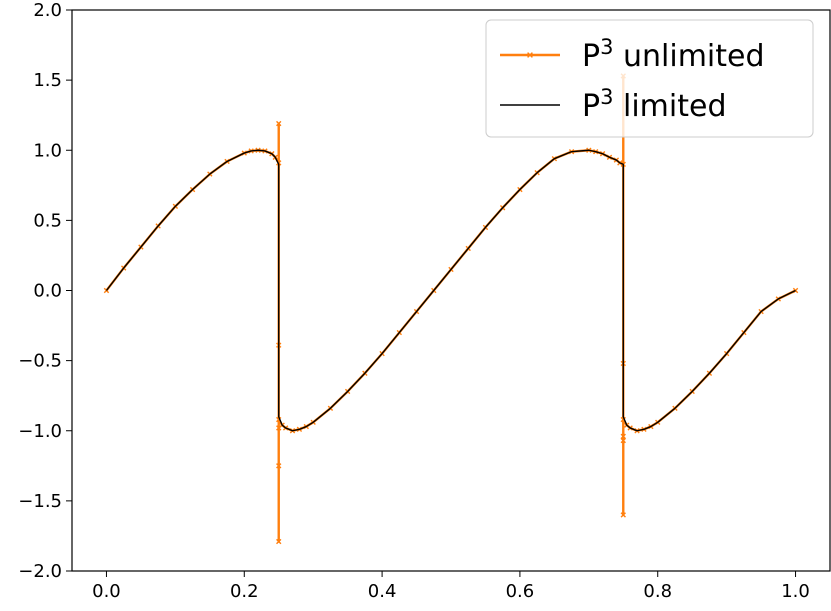 The image size is (831, 611). I want to click on y-tick-label: 0.0, so click(47, 291).